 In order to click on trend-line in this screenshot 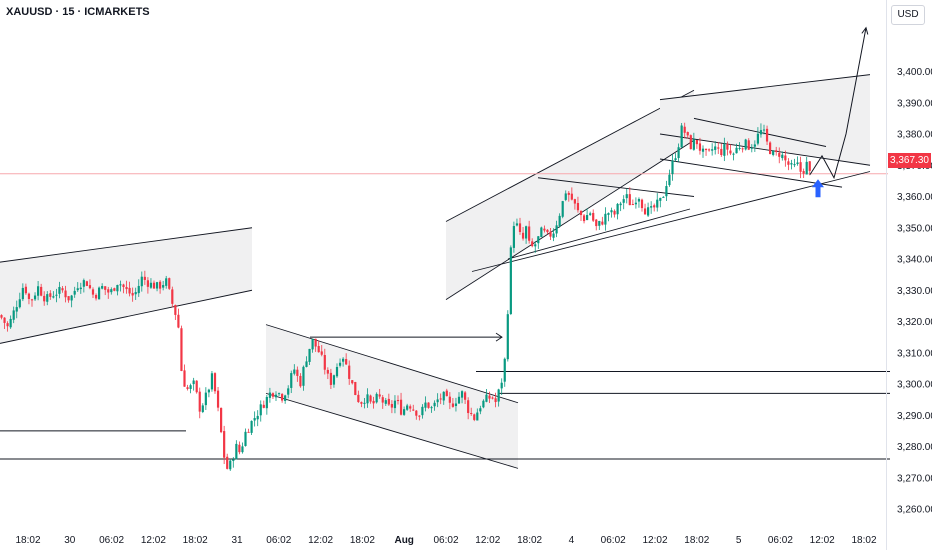, I will do `click(751, 173)`.